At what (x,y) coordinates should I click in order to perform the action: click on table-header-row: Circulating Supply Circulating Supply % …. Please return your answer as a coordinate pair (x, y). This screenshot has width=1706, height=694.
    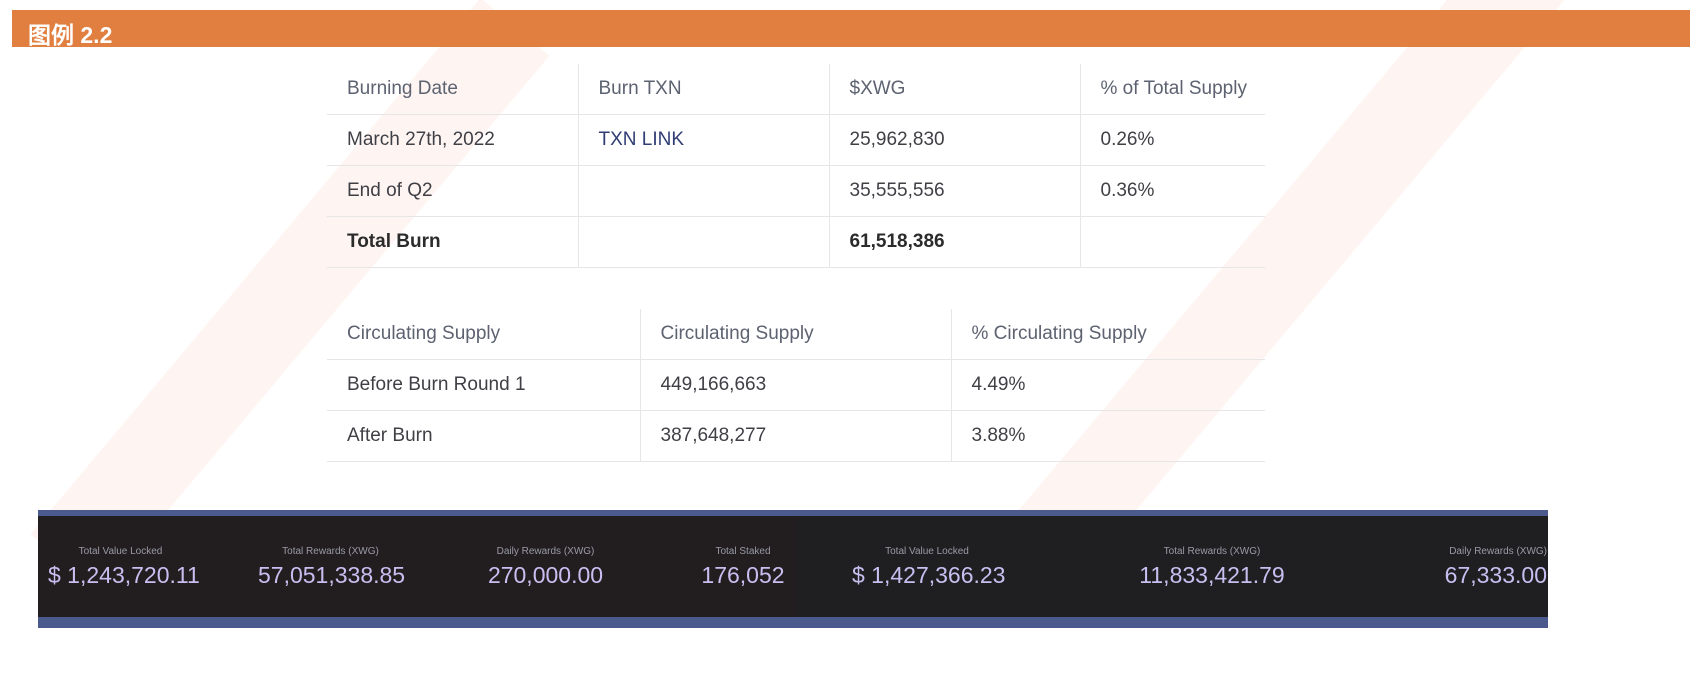
    Looking at the image, I should click on (796, 334).